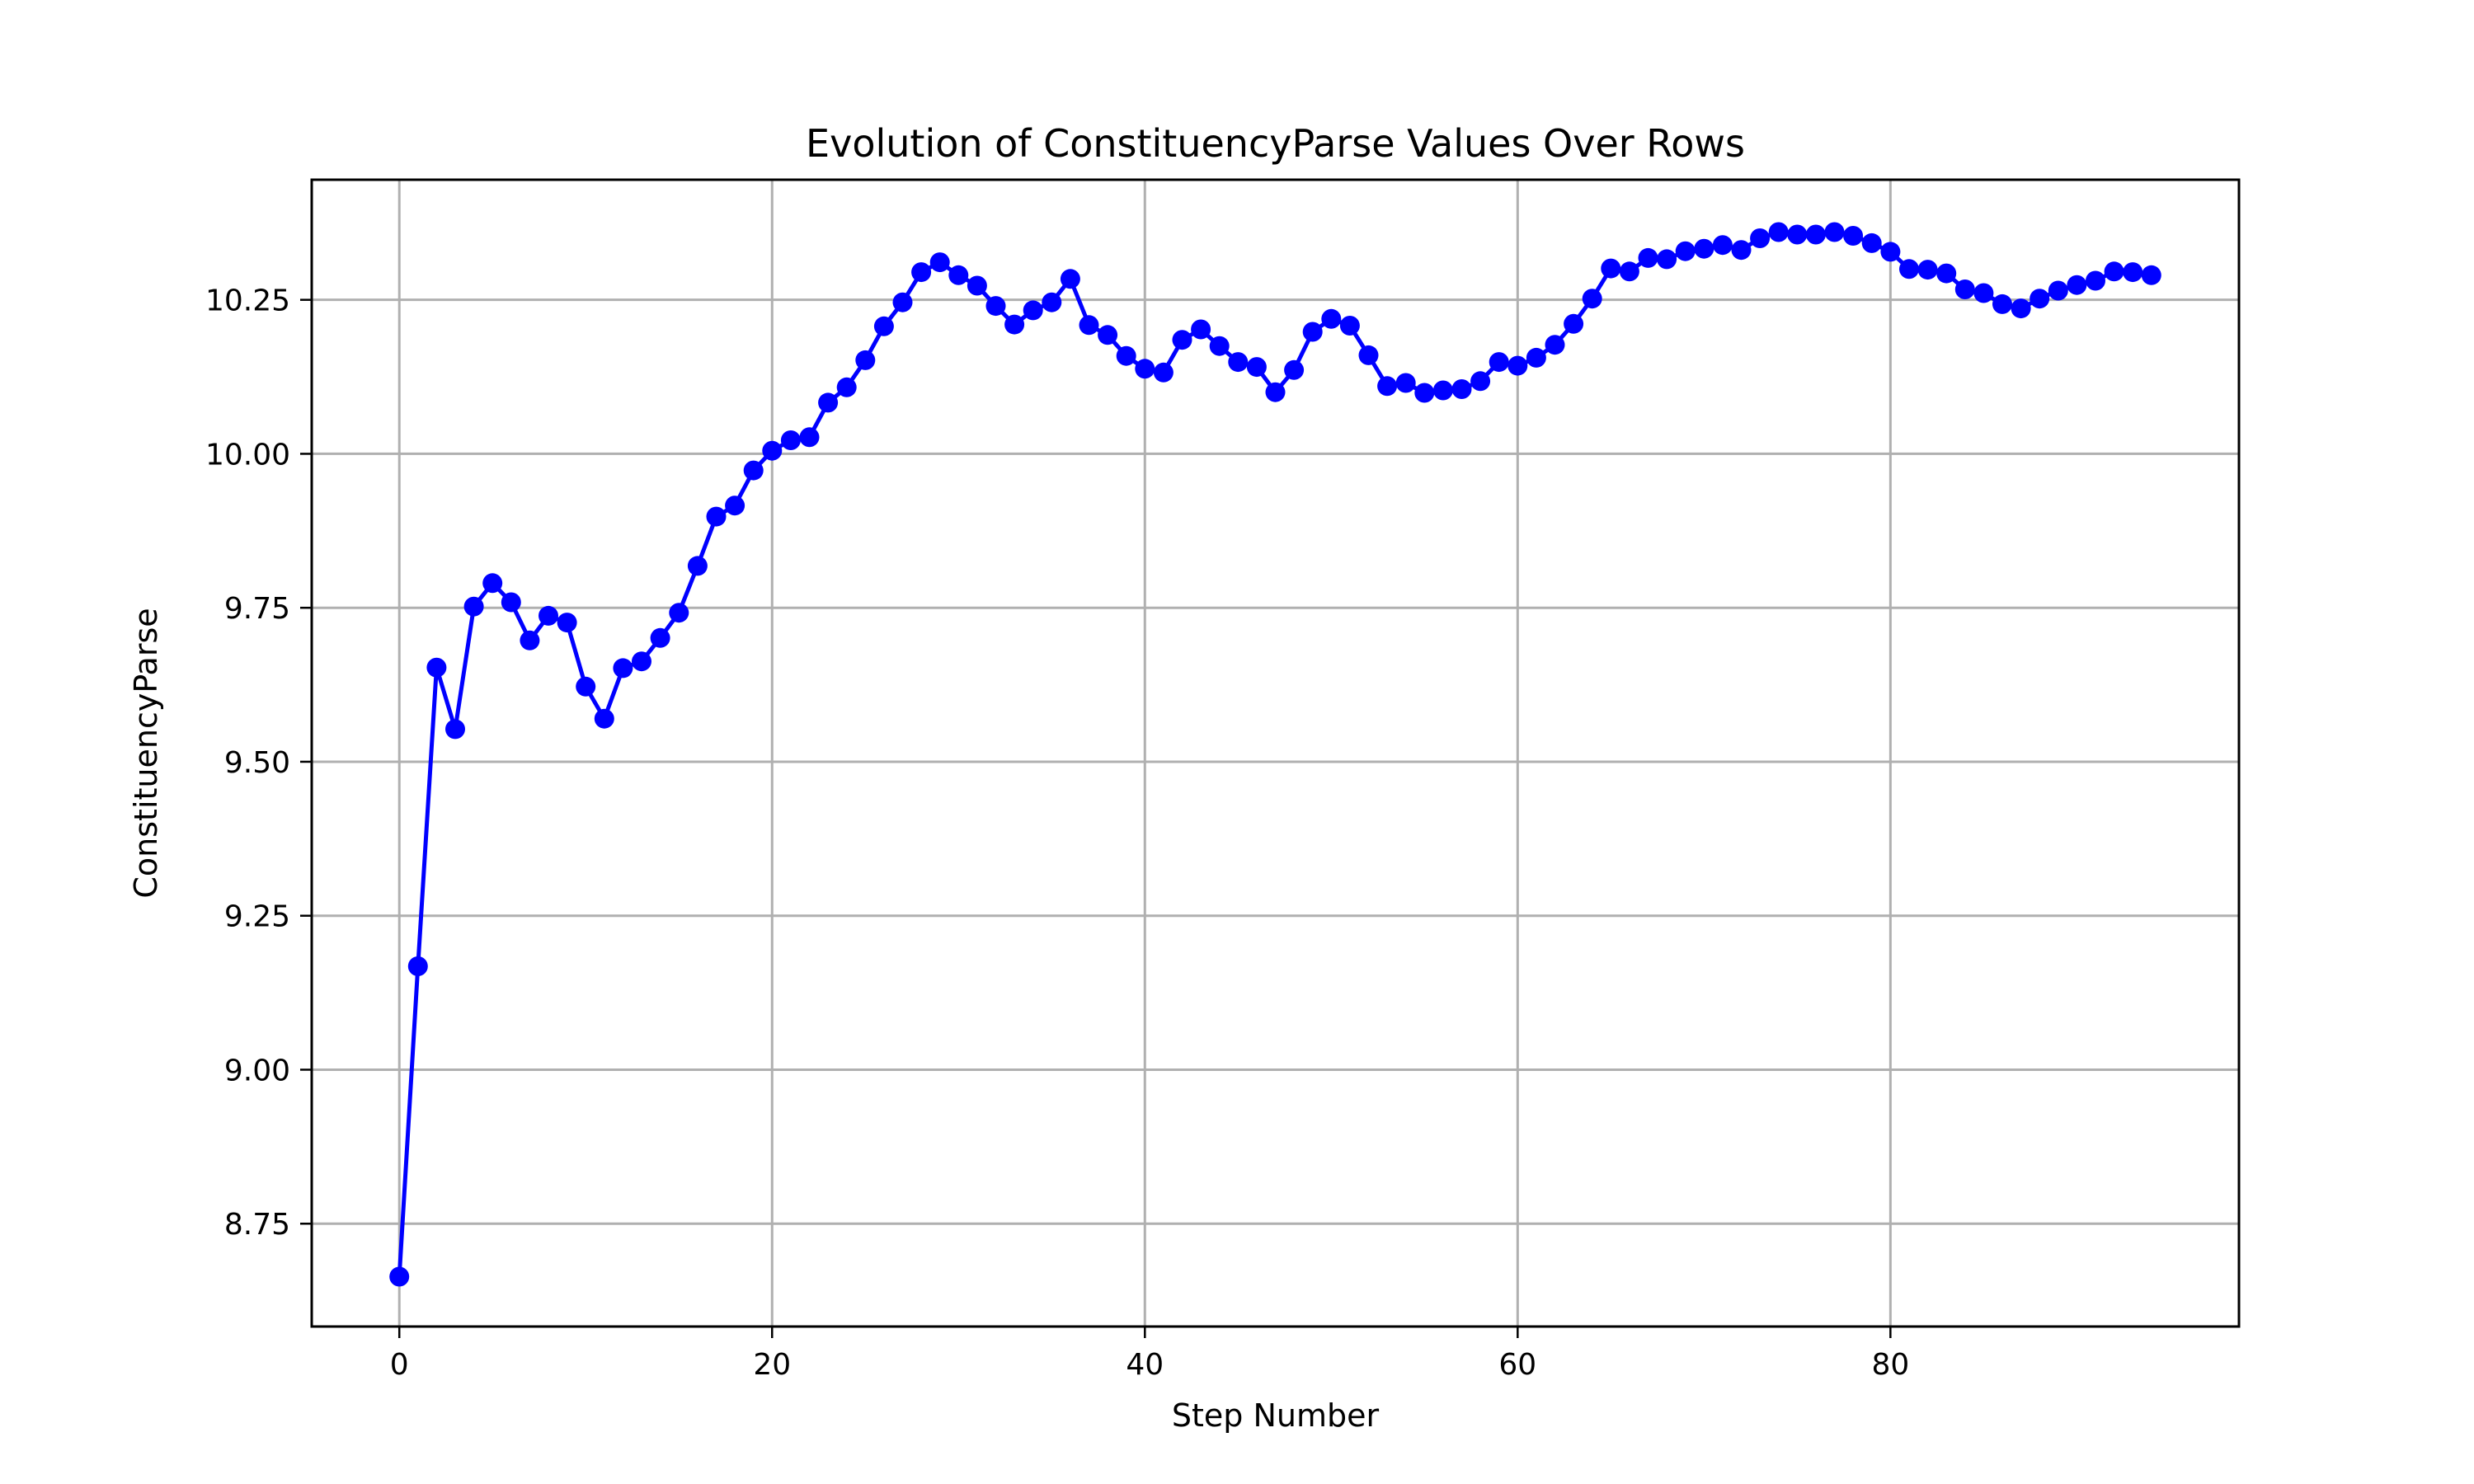 This screenshot has height=1484, width=2474. What do you see at coordinates (257, 1070) in the screenshot?
I see `y-tick-label: 9.00` at bounding box center [257, 1070].